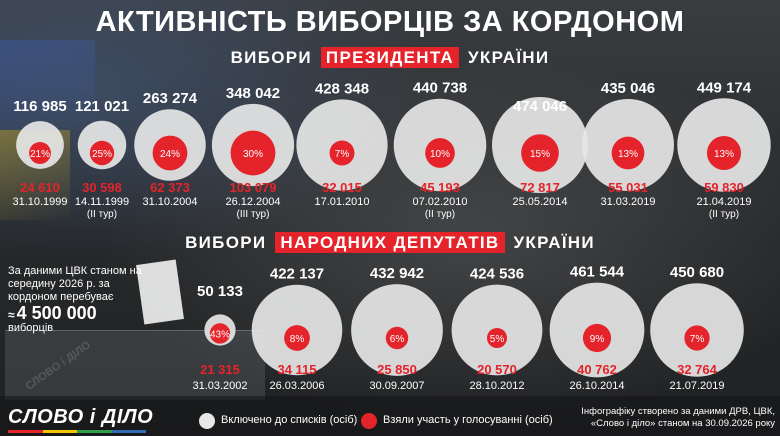 The image size is (780, 436). I want to click on flag-blue-stripe, so click(47, 85).